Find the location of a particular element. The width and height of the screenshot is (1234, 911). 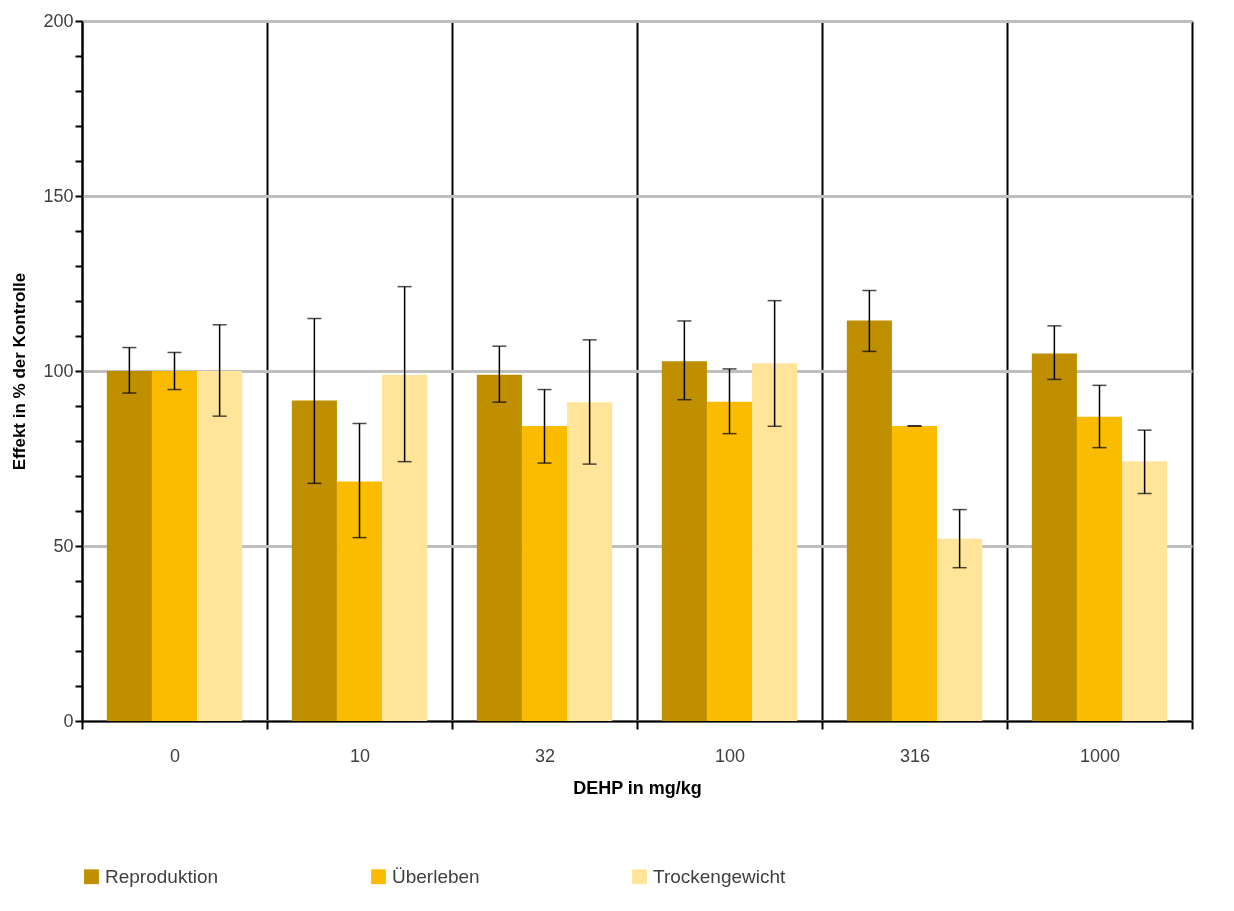

x-axis-title: DEHP in mg/kg is located at coordinates (637, 787).